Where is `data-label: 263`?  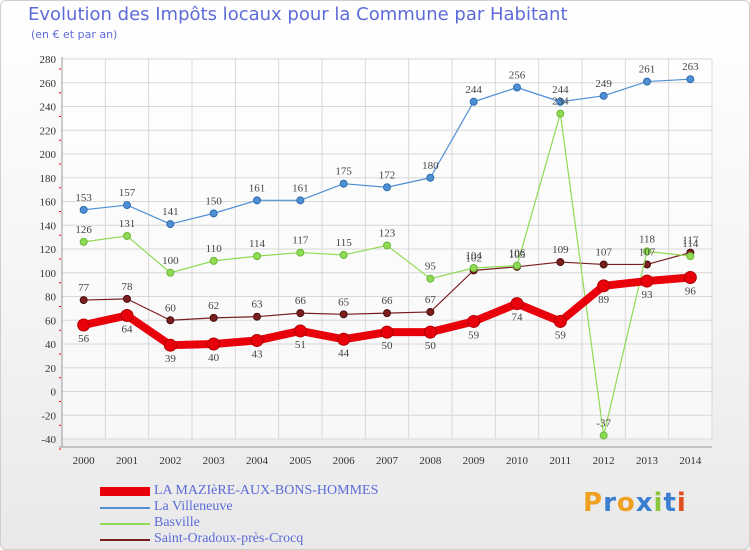 data-label: 263 is located at coordinates (690, 67).